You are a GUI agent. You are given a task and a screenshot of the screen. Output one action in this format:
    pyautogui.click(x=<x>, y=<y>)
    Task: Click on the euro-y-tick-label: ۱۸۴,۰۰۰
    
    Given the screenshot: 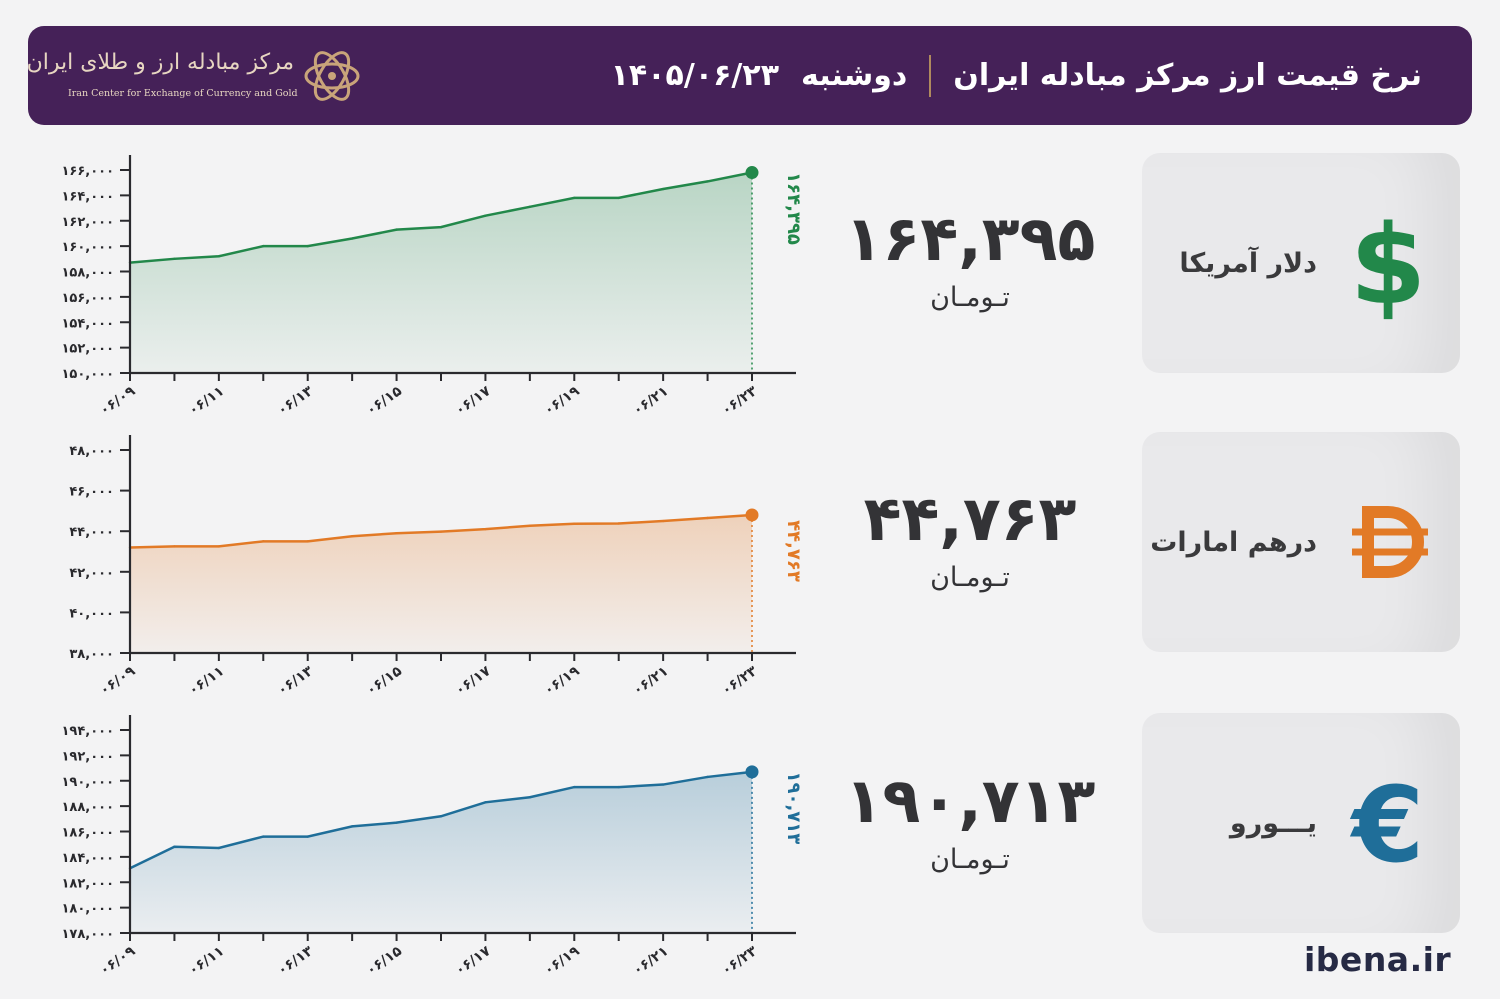 What is the action you would take?
    pyautogui.click(x=87, y=858)
    